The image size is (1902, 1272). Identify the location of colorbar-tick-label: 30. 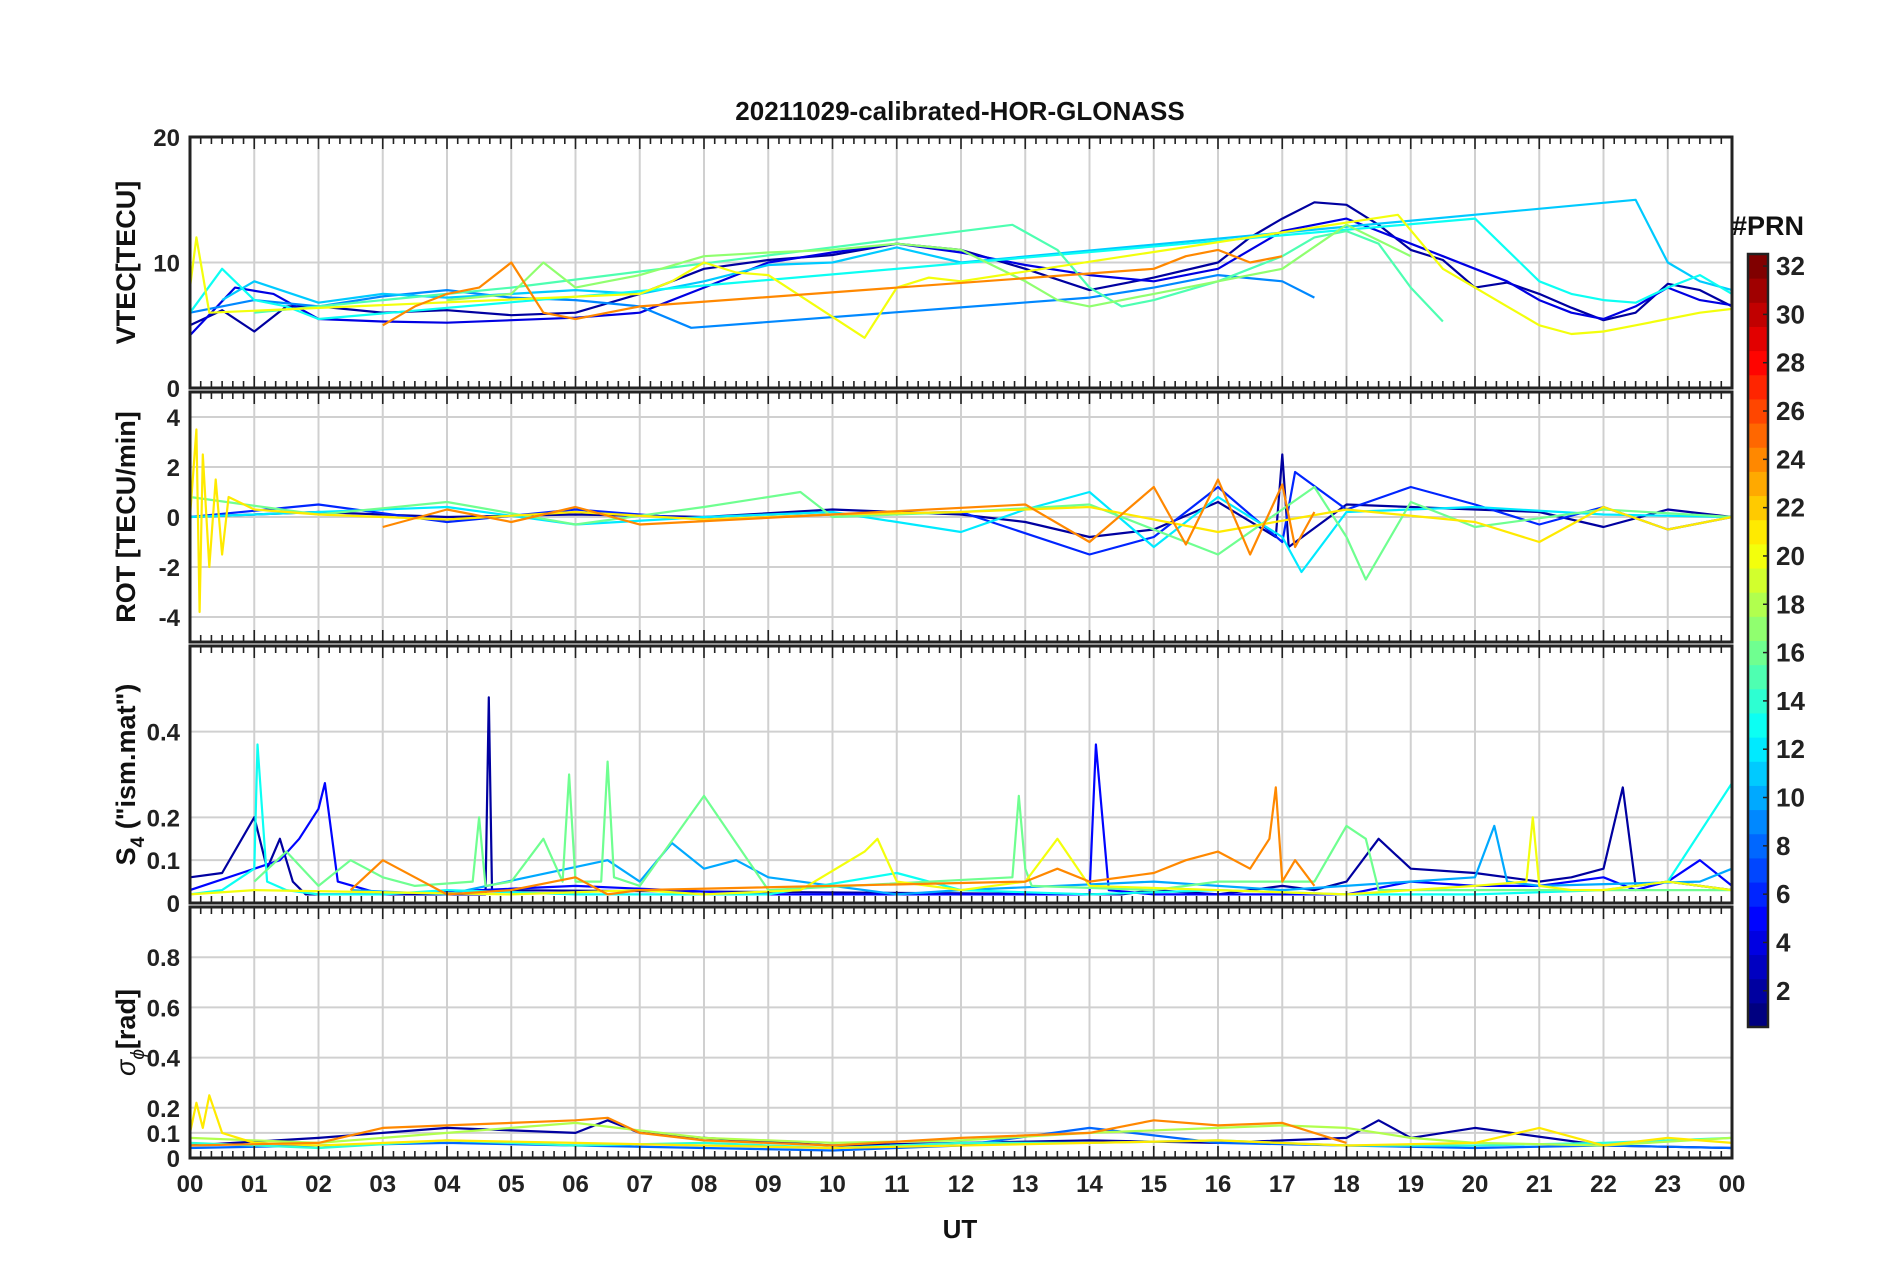
(1790, 314).